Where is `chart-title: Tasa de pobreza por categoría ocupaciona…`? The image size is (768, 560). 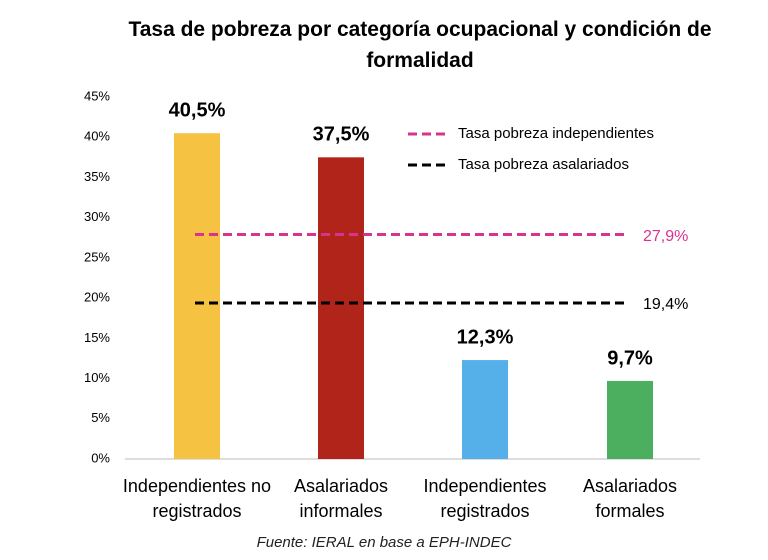
chart-title: Tasa de pobreza por categoría ocupaciona… is located at coordinates (420, 45).